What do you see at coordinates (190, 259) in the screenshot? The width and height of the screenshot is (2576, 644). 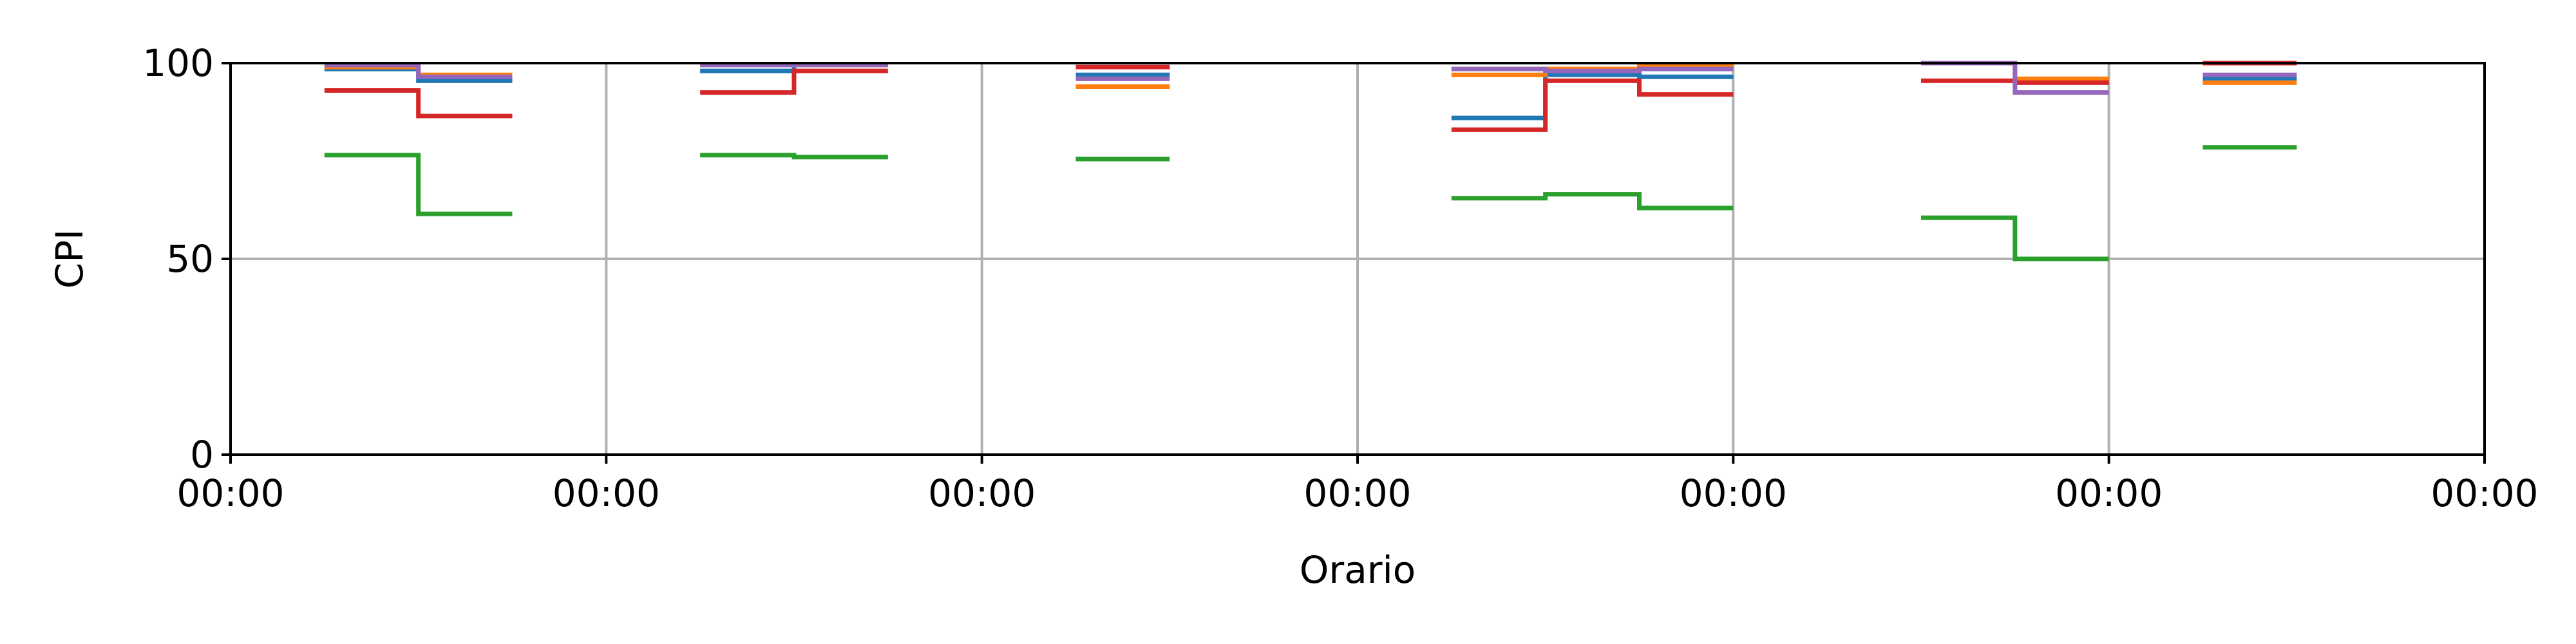 I see `y-tick-label: 50` at bounding box center [190, 259].